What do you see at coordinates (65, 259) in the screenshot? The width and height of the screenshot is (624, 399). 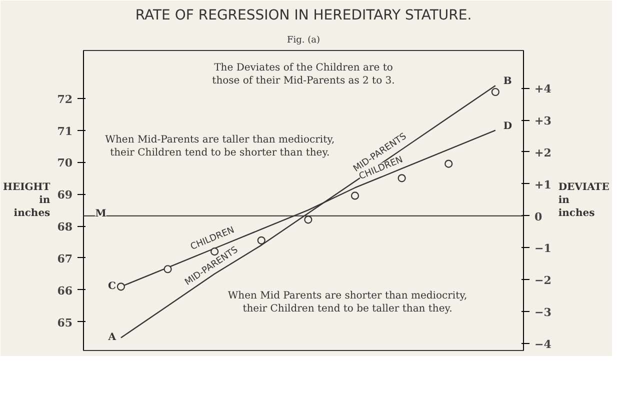 I see `y-tick-label: 67` at bounding box center [65, 259].